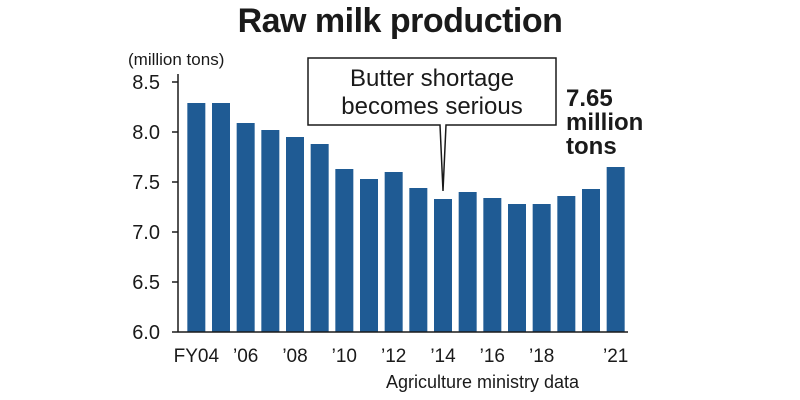  What do you see at coordinates (197, 356) in the screenshot?
I see `x-tick-label: FY04` at bounding box center [197, 356].